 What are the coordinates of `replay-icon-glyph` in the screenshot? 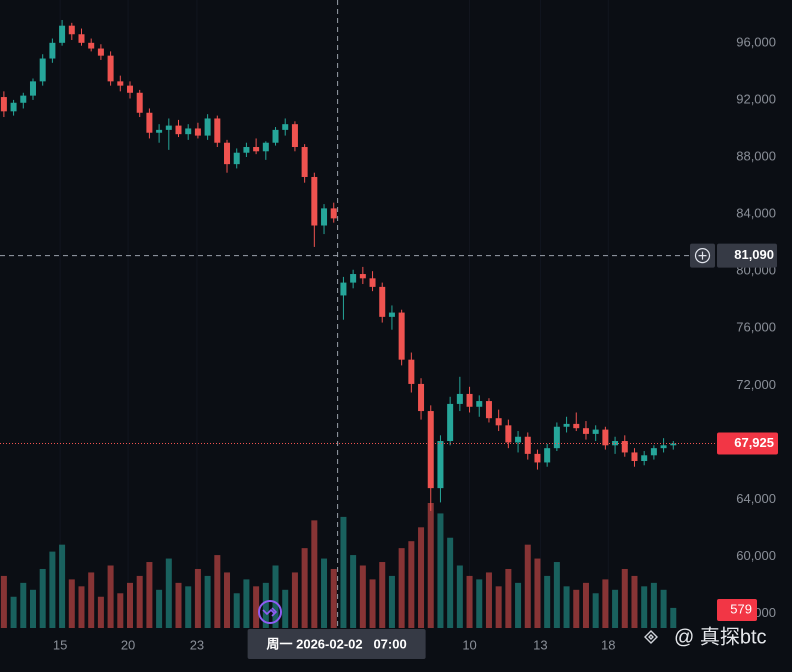 It's located at (270, 612).